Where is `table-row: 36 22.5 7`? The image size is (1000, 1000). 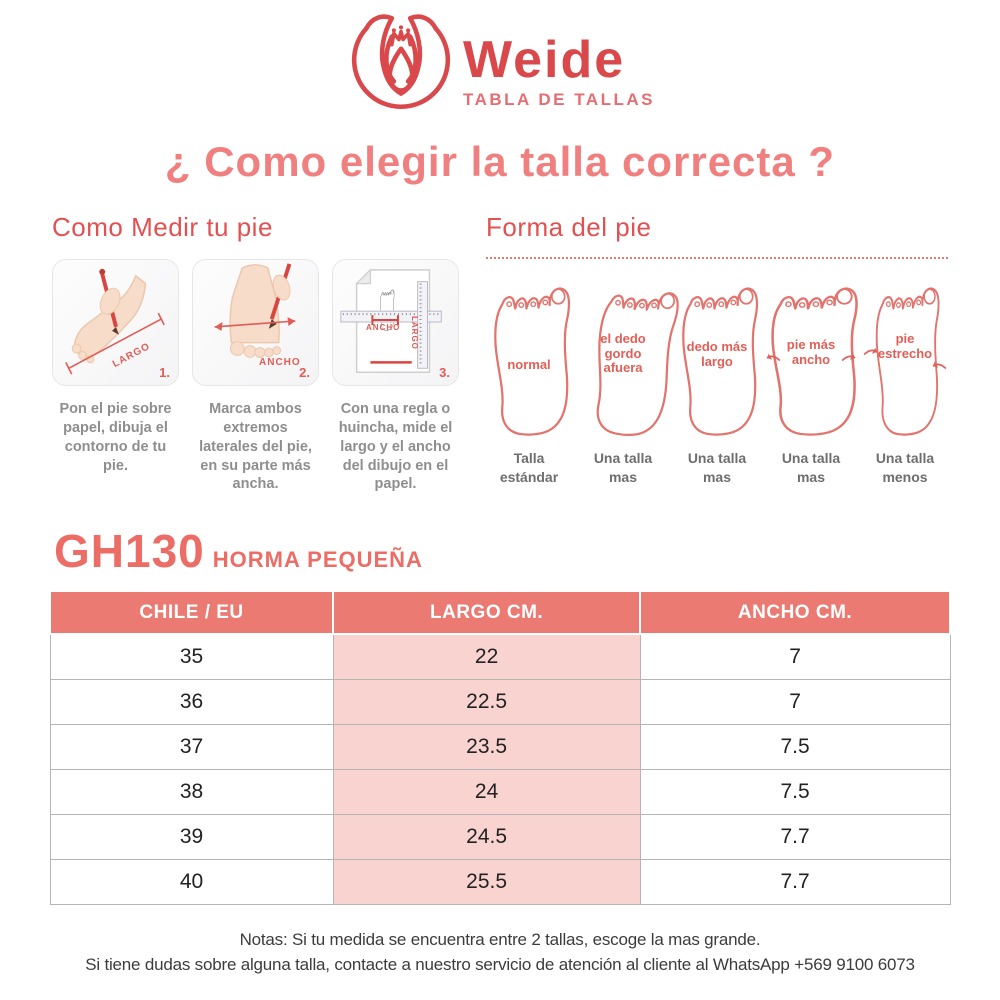 table-row: 36 22.5 7 is located at coordinates (500, 701).